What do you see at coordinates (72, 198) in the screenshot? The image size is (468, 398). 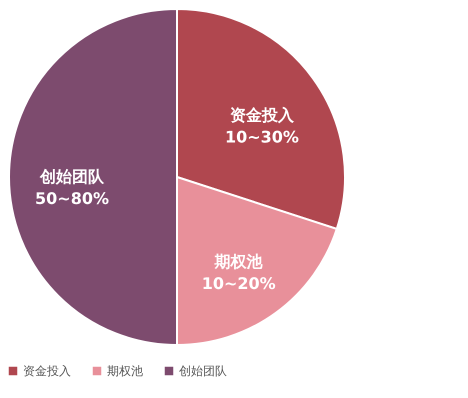 I see `data-label: 50~80%` at bounding box center [72, 198].